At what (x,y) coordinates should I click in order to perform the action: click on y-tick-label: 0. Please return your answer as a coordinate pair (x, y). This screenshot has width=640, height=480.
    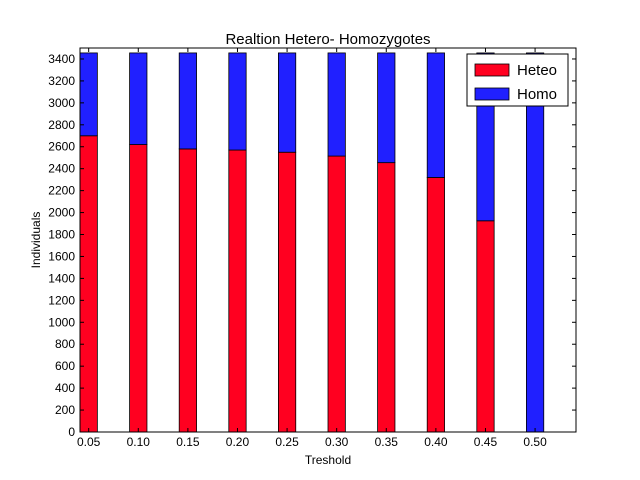
    Looking at the image, I should click on (71, 432).